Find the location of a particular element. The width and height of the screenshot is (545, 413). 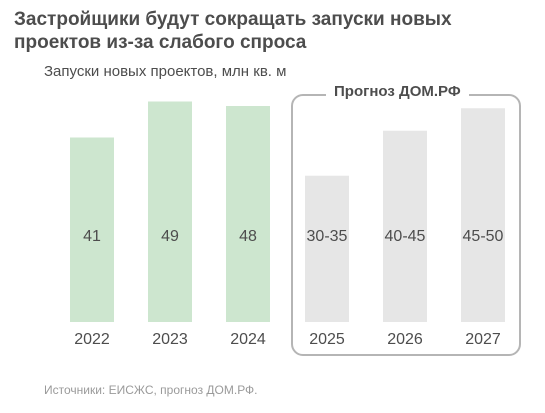

x-tick-2024: 2024 is located at coordinates (248, 339).